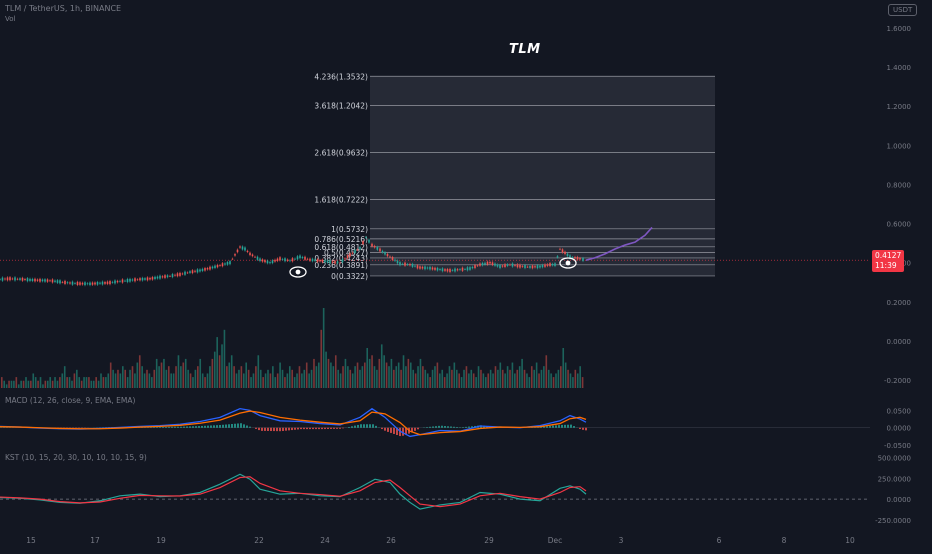  What do you see at coordinates (293, 423) in the screenshot?
I see `macd-signal-line` at bounding box center [293, 423].